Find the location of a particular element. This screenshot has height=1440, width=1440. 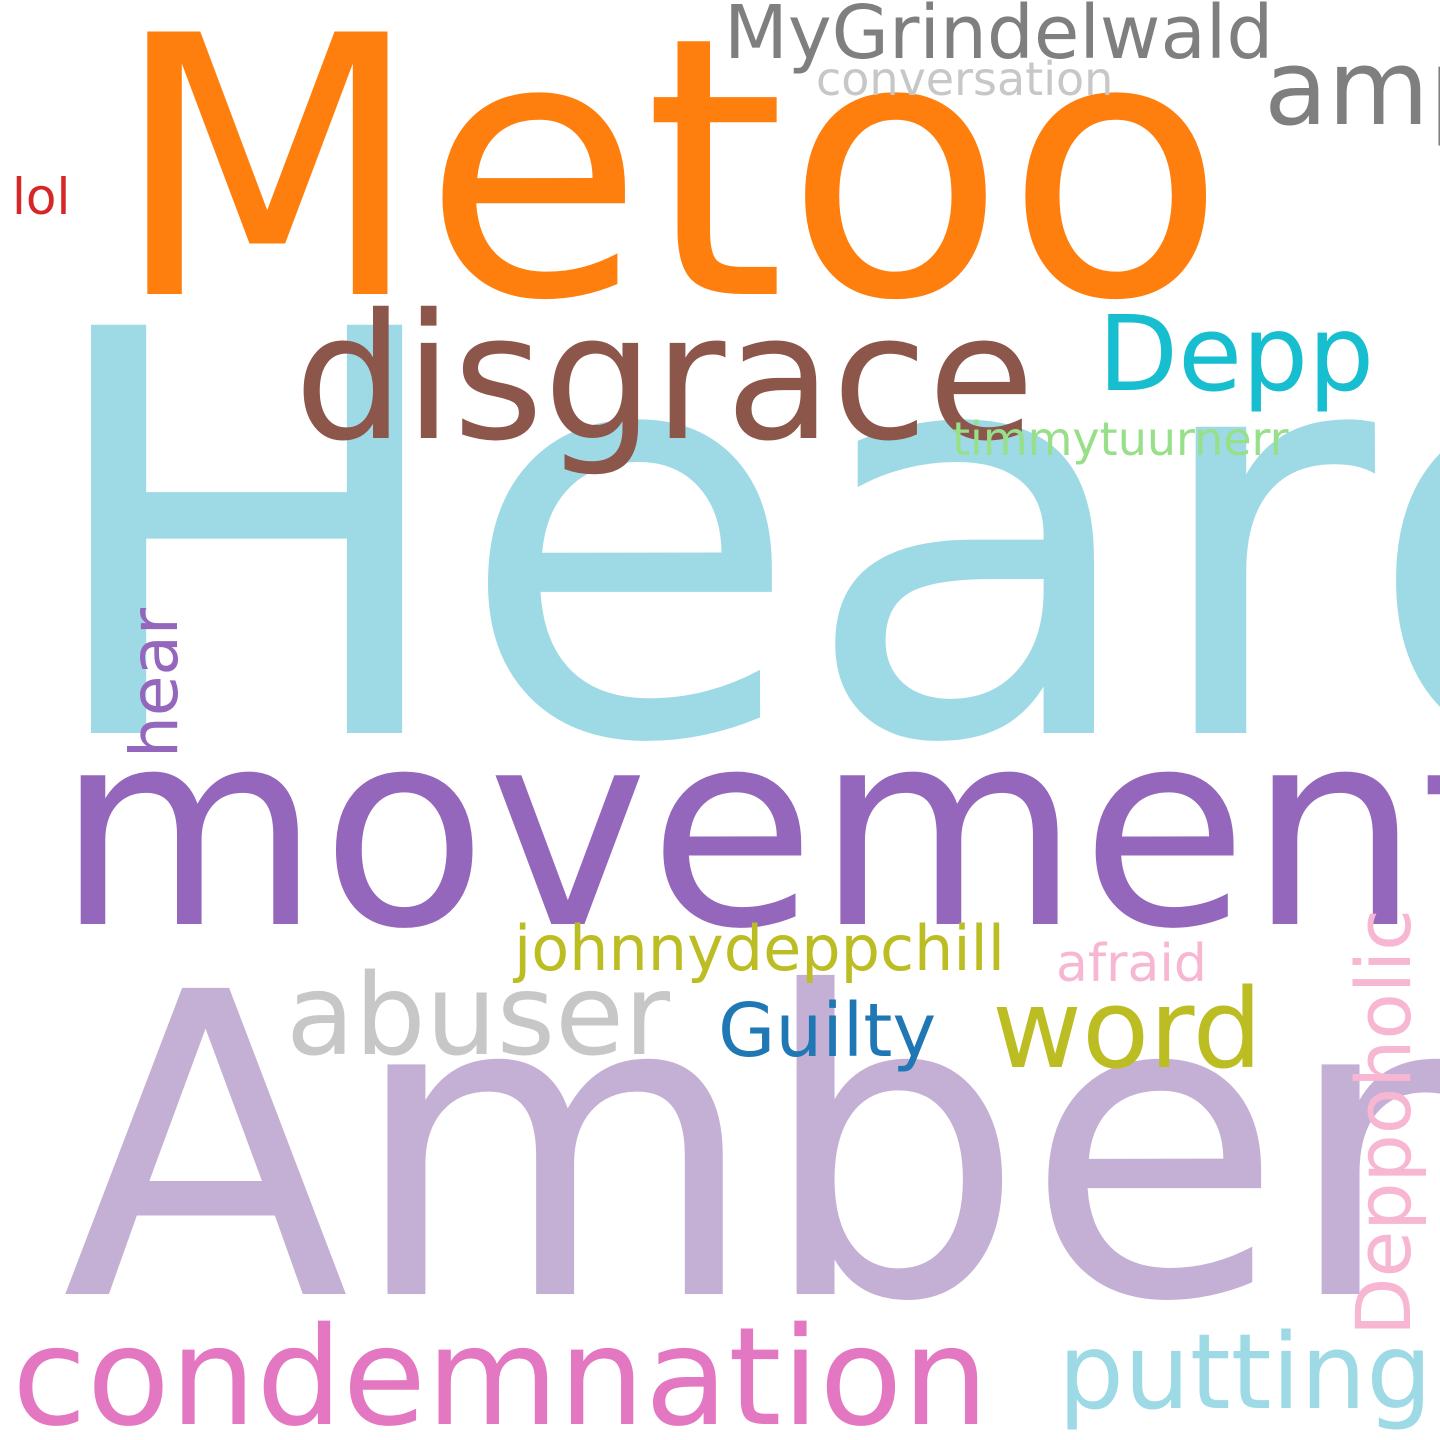

word-conversation: conversation is located at coordinates (965, 79).